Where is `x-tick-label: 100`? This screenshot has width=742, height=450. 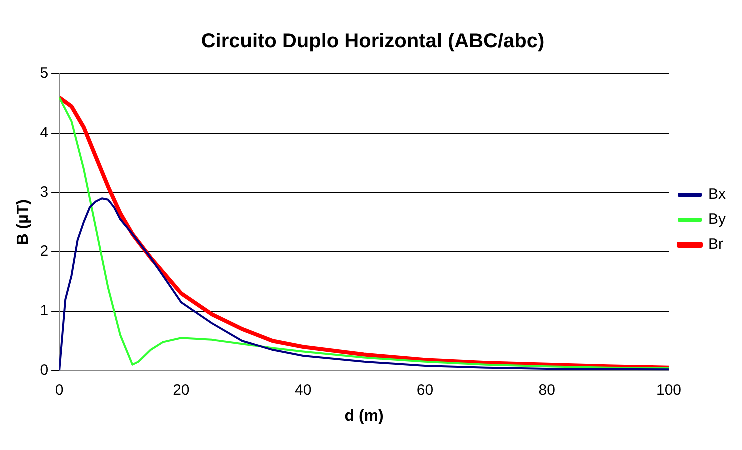 x-tick-label: 100 is located at coordinates (669, 390).